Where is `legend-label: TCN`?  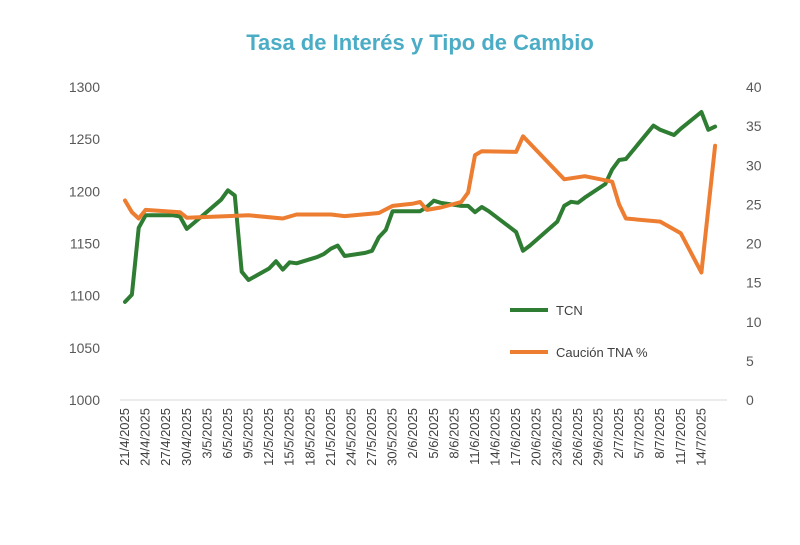
legend-label: TCN is located at coordinates (569, 310).